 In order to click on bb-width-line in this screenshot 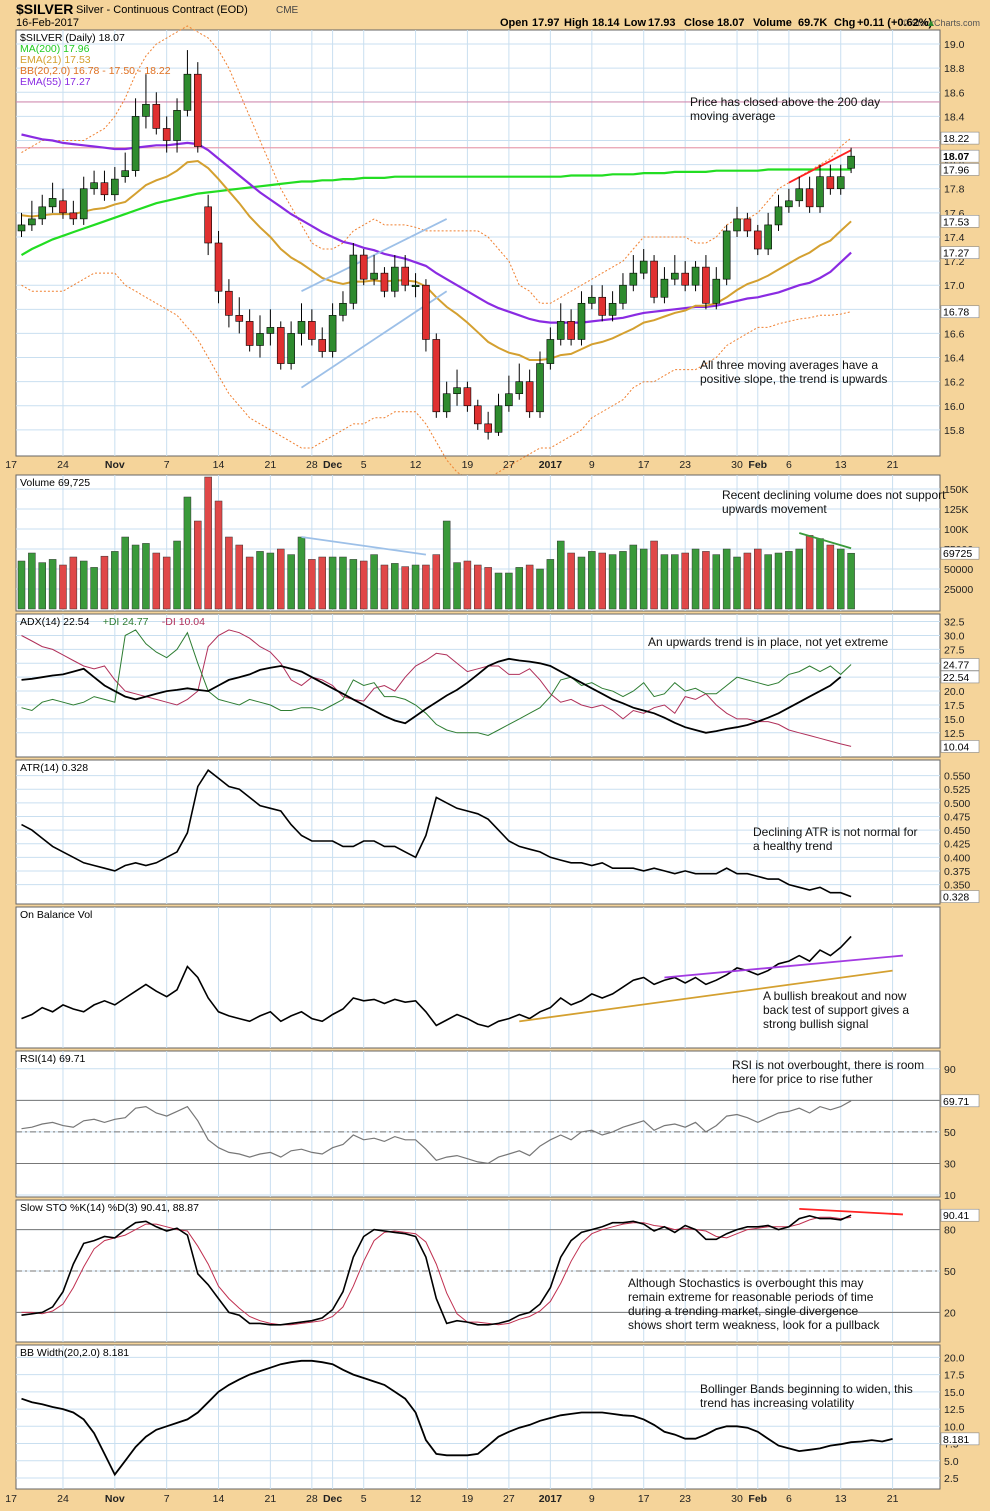, I will do `click(457, 1418)`.